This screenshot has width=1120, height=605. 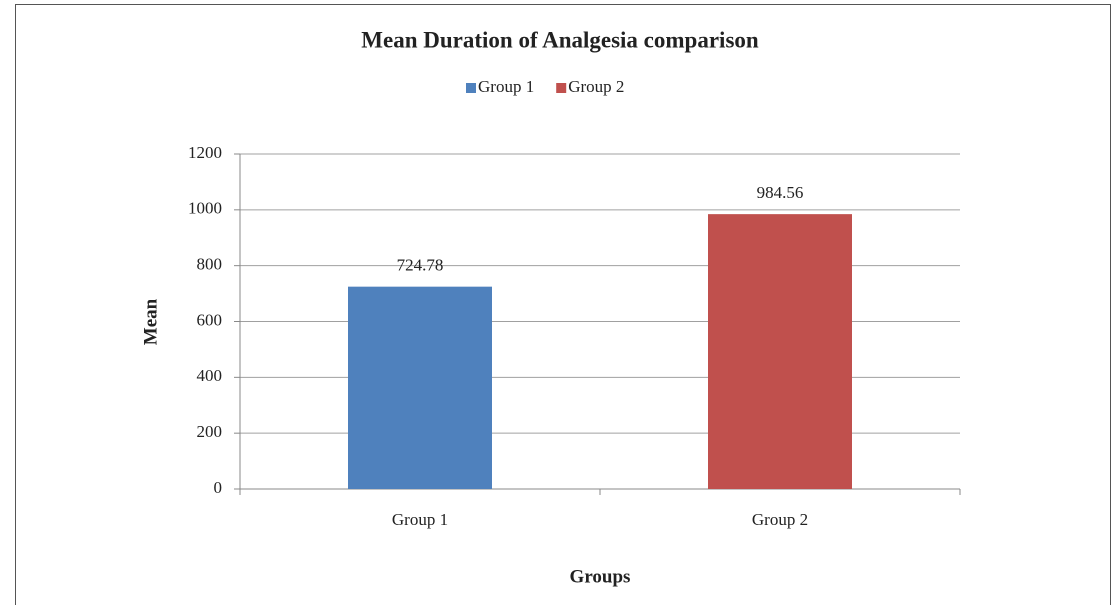 What do you see at coordinates (150, 321) in the screenshot?
I see `y-axis-title: Mean` at bounding box center [150, 321].